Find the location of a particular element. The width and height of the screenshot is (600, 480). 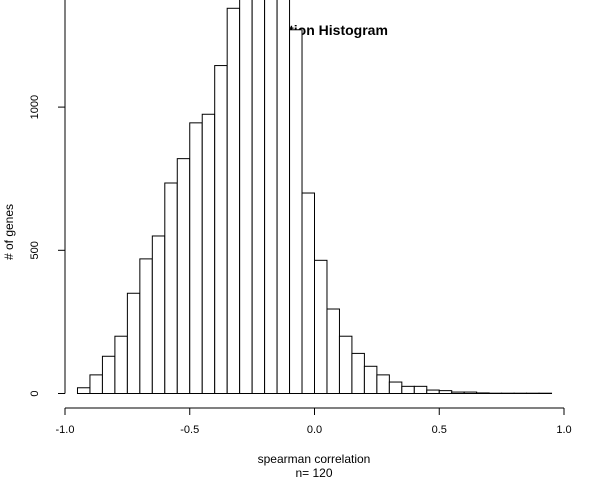

x-axis-sublabel: n= 120 is located at coordinates (313, 473).